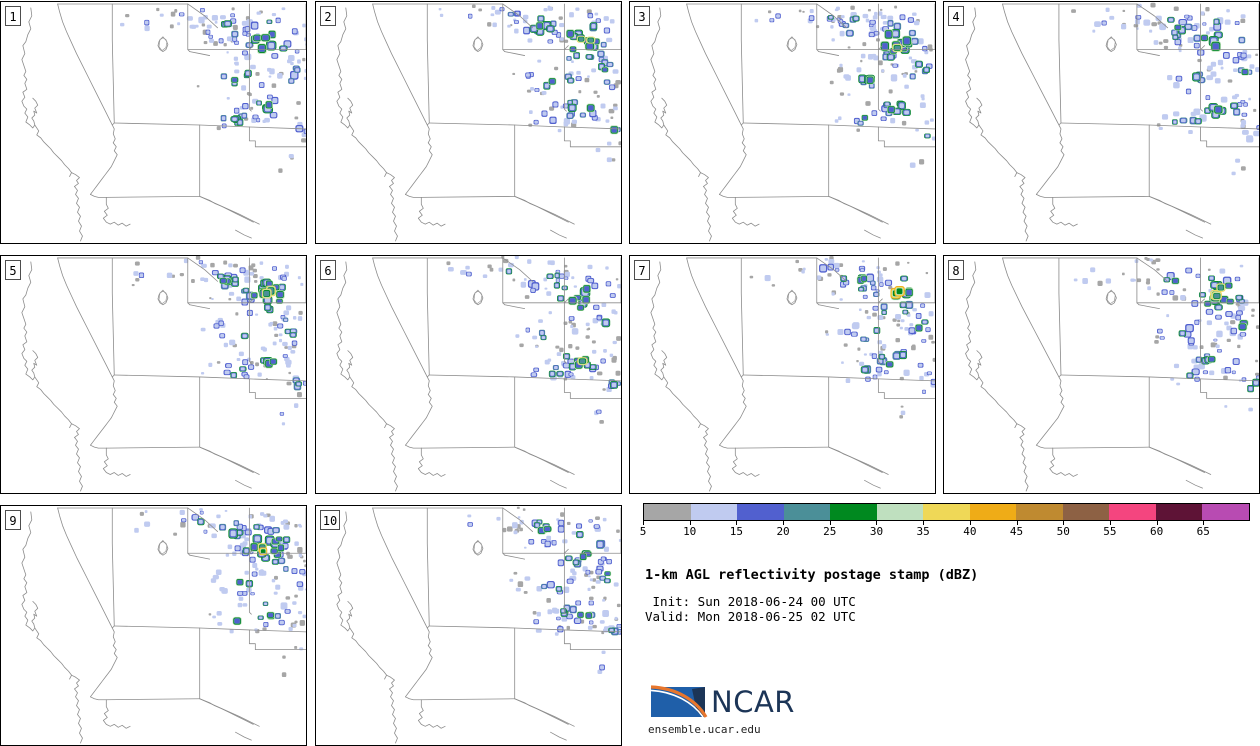 The width and height of the screenshot is (1260, 746). I want to click on panel-number-badge: 5, so click(13, 270).